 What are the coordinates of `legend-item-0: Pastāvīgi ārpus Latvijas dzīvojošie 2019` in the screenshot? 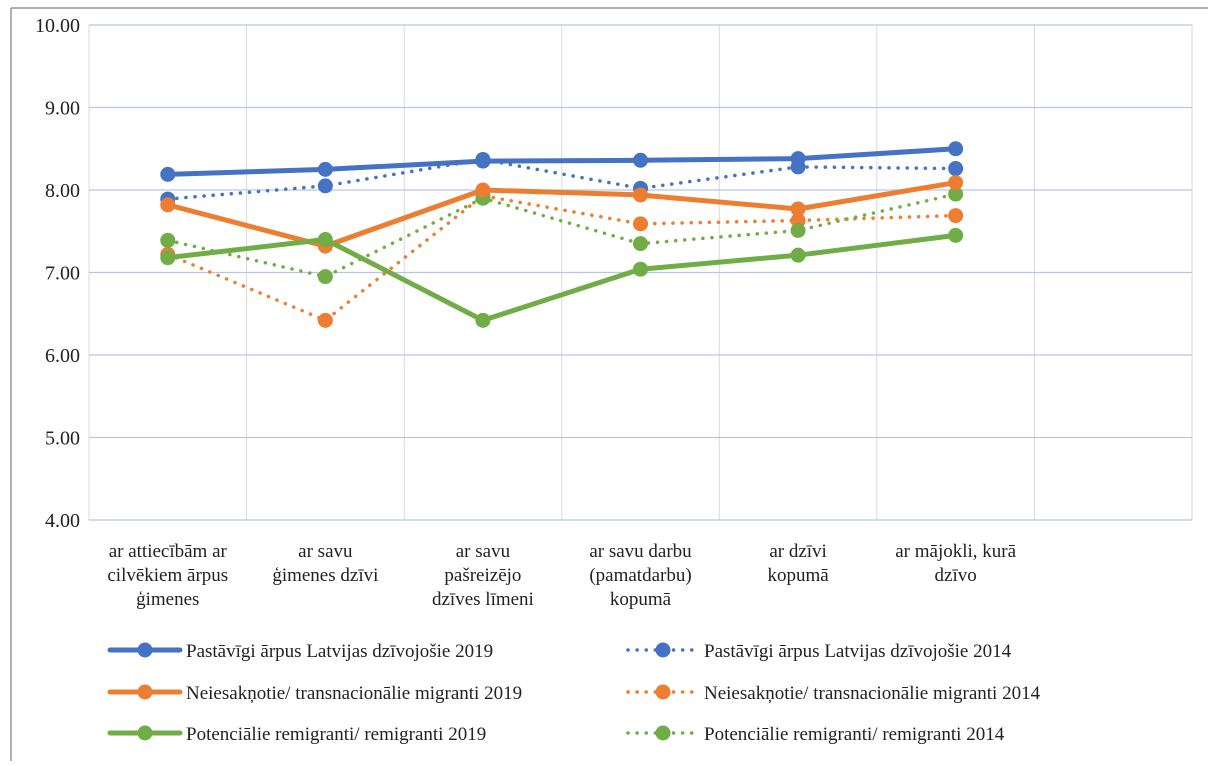 It's located at (300, 651).